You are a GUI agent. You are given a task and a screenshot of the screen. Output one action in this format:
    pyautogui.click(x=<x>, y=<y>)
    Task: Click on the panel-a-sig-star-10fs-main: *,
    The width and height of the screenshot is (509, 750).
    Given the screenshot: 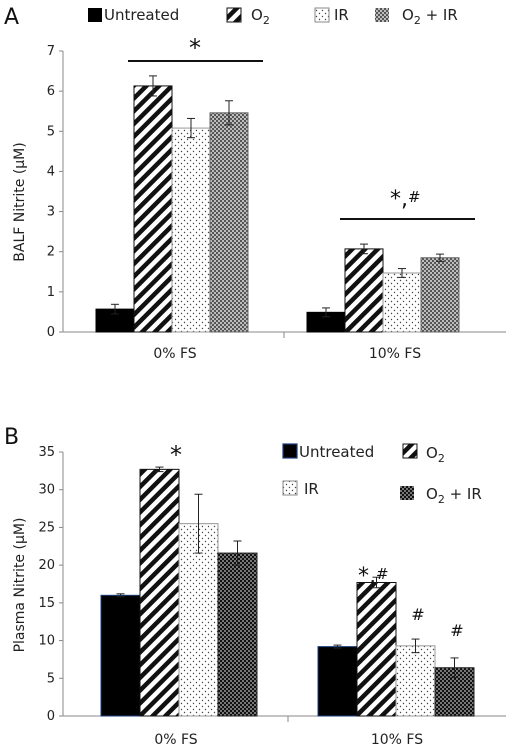 What is the action you would take?
    pyautogui.click(x=399, y=199)
    